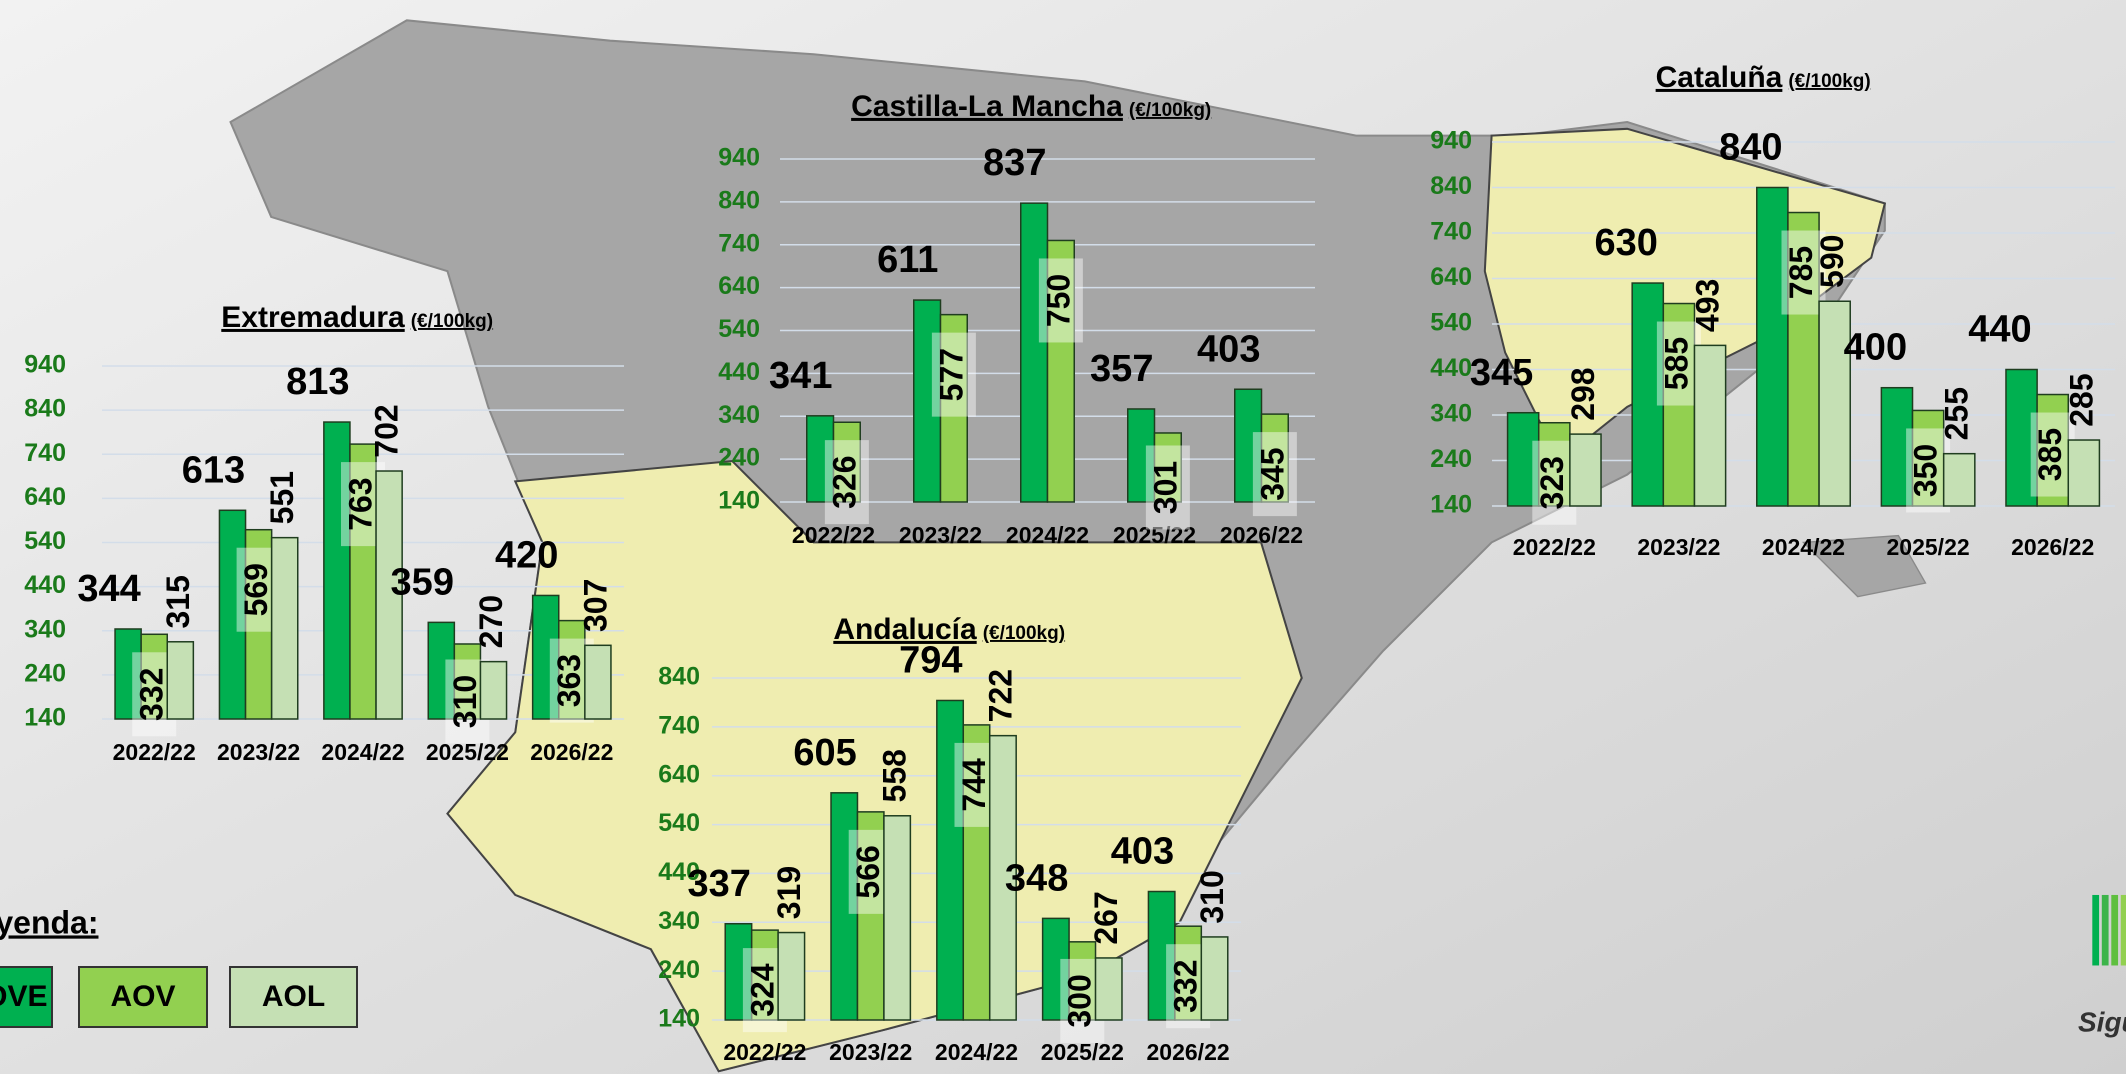 The width and height of the screenshot is (2126, 1074). I want to click on legend-label: AOV, so click(142, 996).